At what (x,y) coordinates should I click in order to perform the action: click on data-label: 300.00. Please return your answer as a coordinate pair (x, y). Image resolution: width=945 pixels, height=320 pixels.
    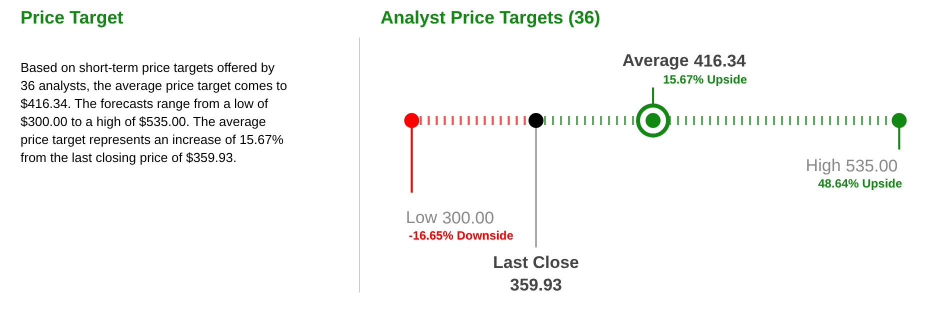
    Looking at the image, I should click on (468, 218).